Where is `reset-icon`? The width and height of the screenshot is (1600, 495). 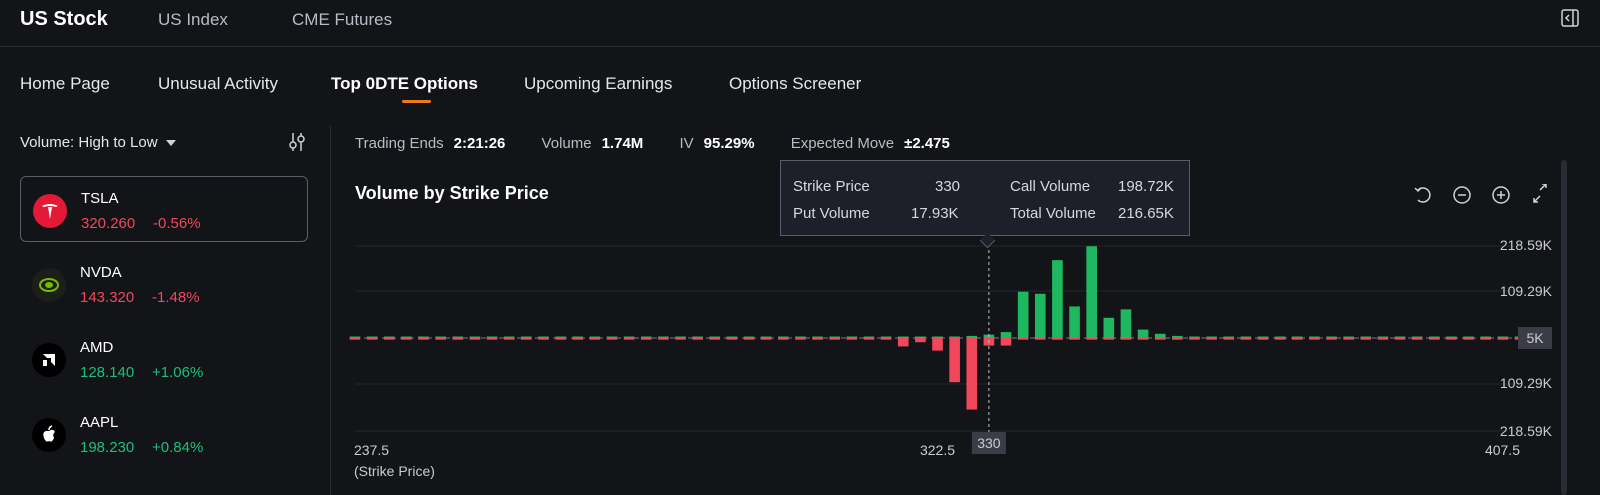
reset-icon is located at coordinates (1422, 195).